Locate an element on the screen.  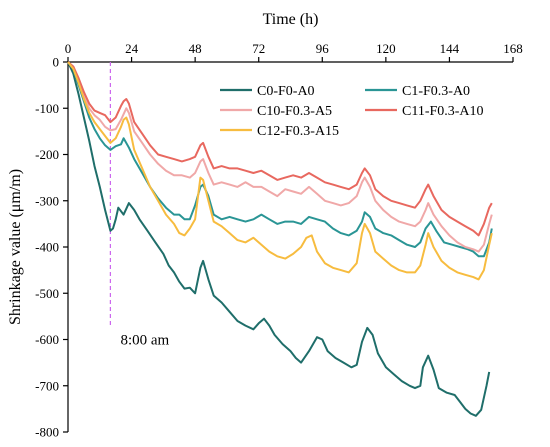
x-ticks: 0 24 48 72 96 120 144 168 is located at coordinates (294, 51).